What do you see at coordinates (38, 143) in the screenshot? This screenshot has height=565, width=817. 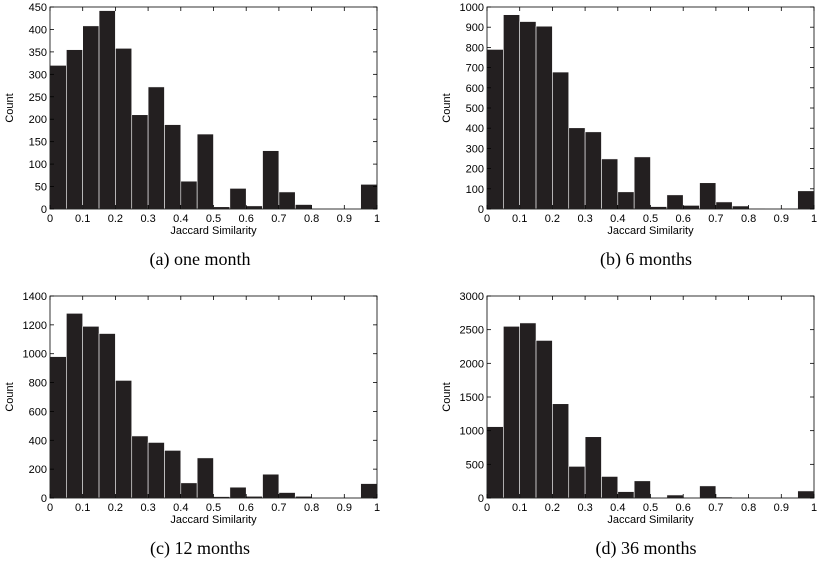 I see `y-tick-label: 150` at bounding box center [38, 143].